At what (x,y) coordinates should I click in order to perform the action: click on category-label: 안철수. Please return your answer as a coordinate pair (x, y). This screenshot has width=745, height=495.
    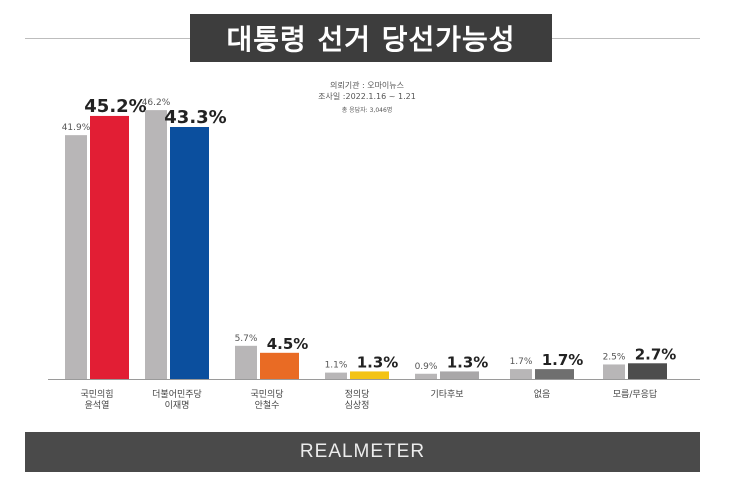
    Looking at the image, I should click on (267, 405).